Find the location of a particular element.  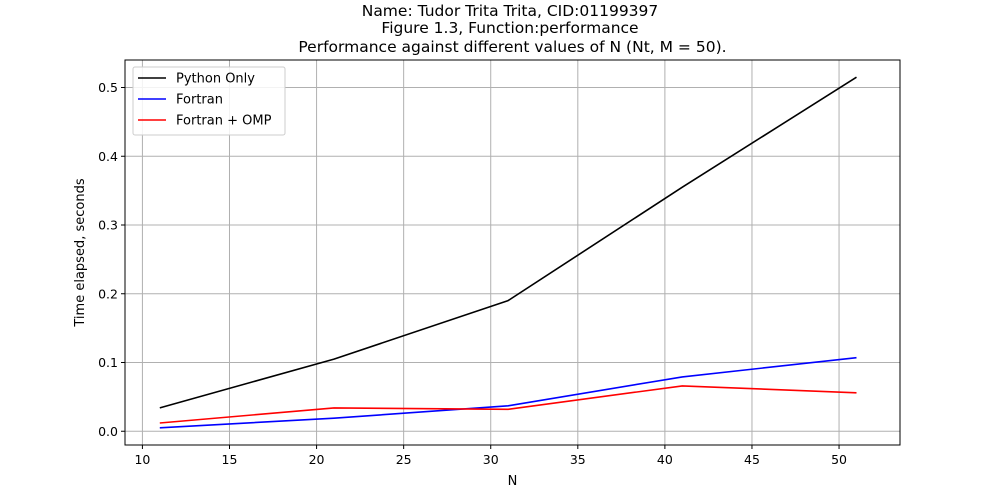

legend-label: Fortran is located at coordinates (199, 100).